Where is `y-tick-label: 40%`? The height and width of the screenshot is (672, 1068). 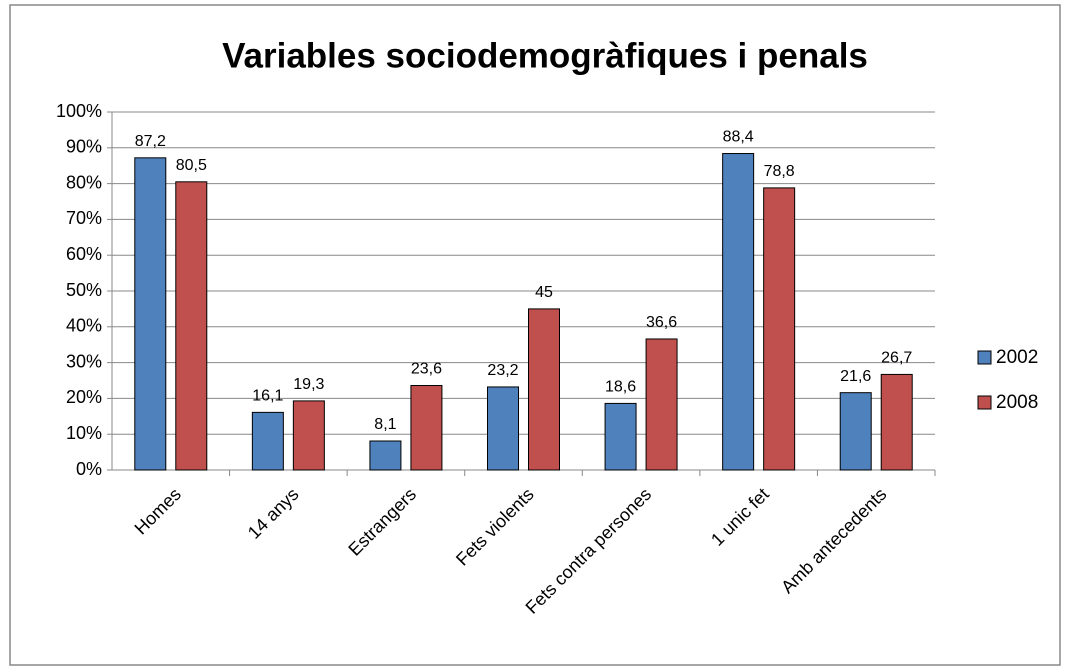
y-tick-label: 40% is located at coordinates (84, 326).